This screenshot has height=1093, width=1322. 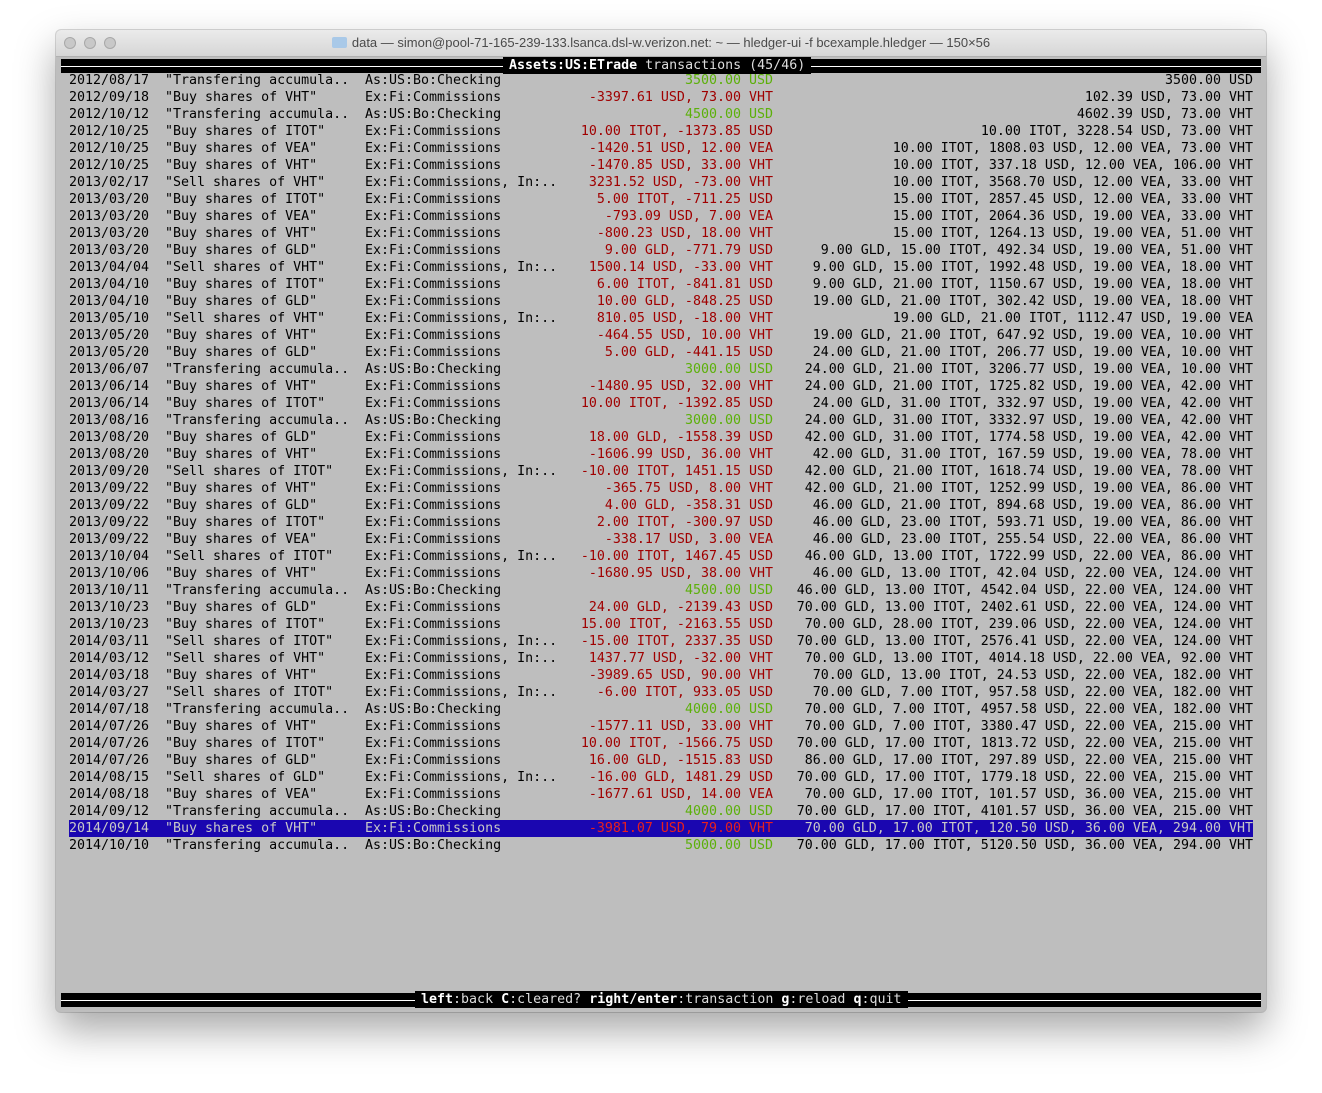 I want to click on close-button, so click(x=70, y=43).